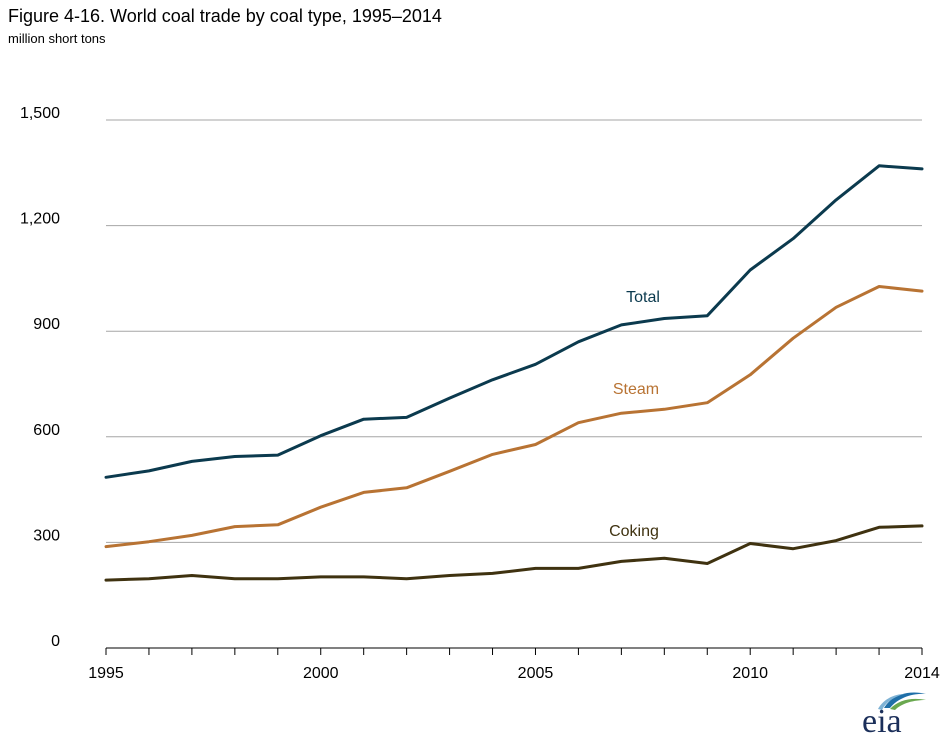 This screenshot has height=741, width=945. Describe the element at coordinates (514, 651) in the screenshot. I see `x-axis` at that location.